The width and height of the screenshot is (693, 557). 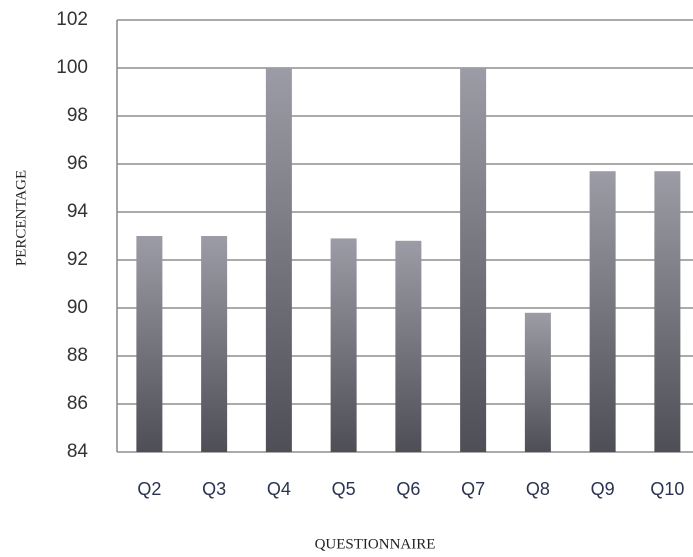 I want to click on x-tick-label: Q9, so click(x=603, y=489).